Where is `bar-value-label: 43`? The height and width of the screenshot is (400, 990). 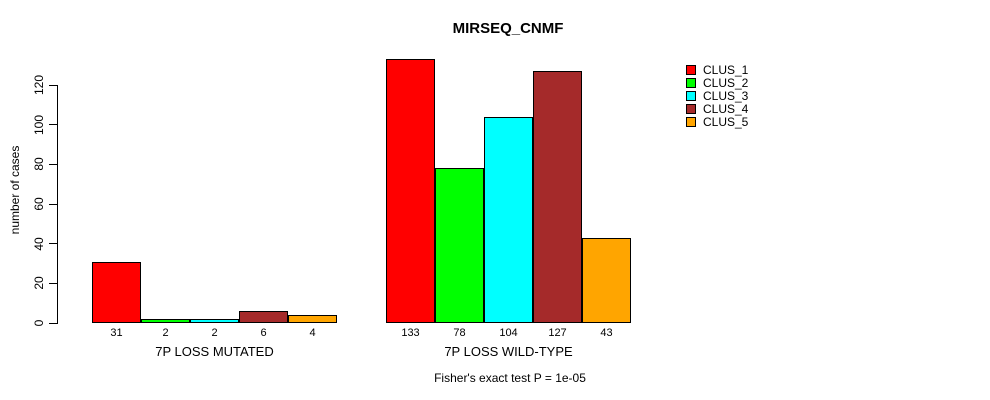
bar-value-label: 43 is located at coordinates (606, 333).